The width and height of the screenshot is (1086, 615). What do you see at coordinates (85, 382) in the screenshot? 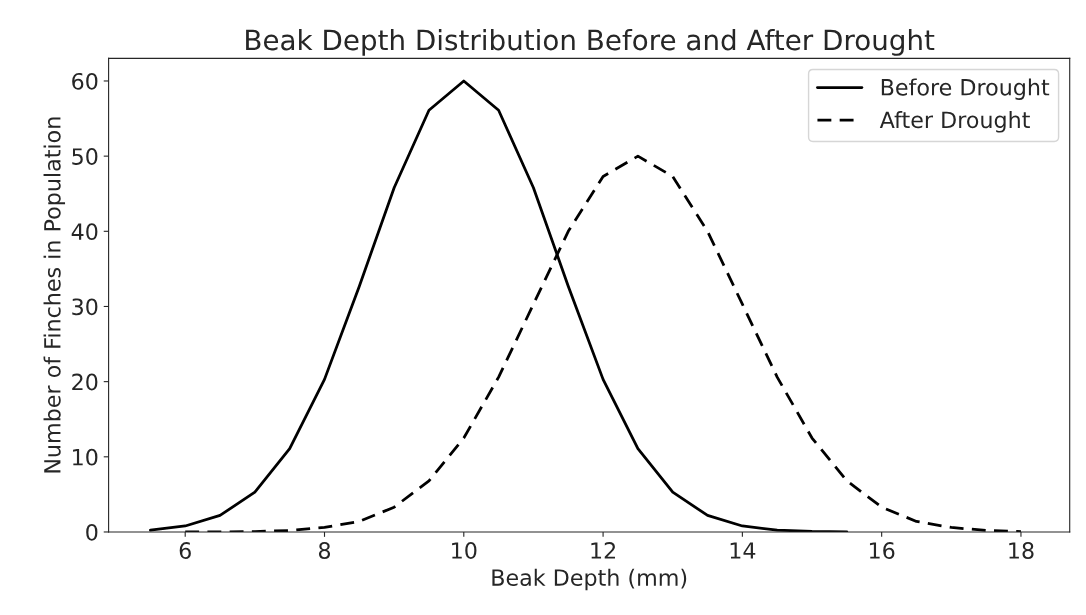
I see `y-tick-label: 20` at bounding box center [85, 382].